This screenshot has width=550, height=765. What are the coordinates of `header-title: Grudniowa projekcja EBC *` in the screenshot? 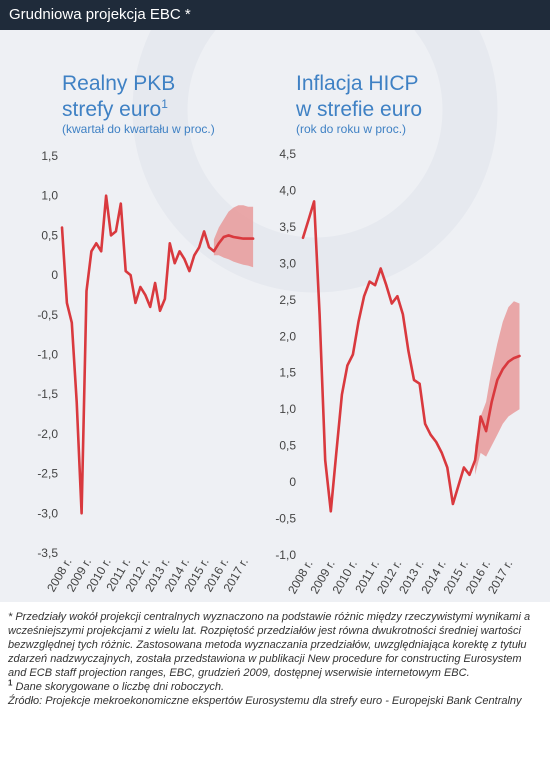 It's located at (275, 15).